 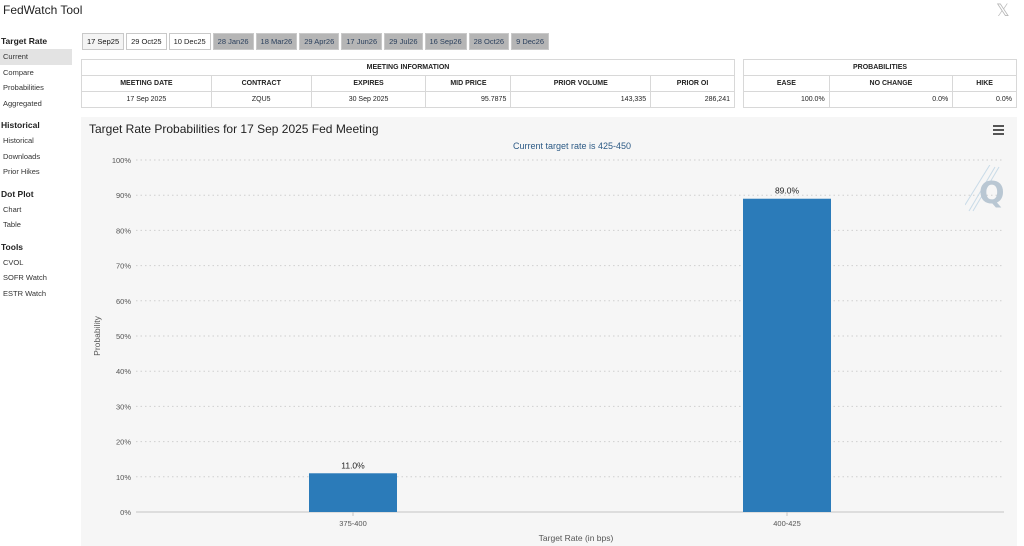 What do you see at coordinates (25, 293) in the screenshot?
I see `sidebar-item-estr-watch: ESTR Watch` at bounding box center [25, 293].